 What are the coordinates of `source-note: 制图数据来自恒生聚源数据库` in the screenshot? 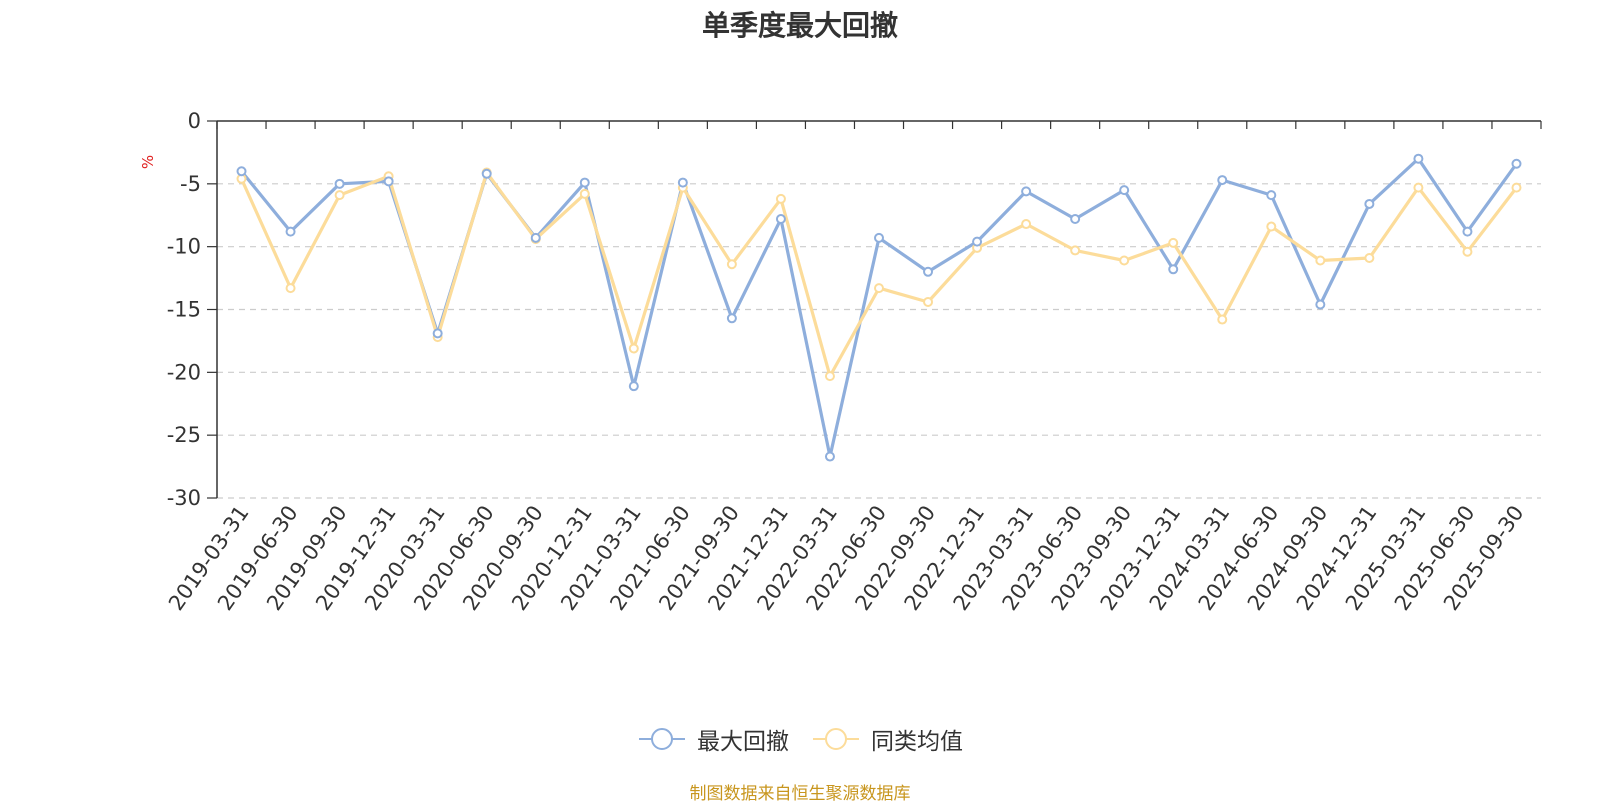 It's located at (800, 794).